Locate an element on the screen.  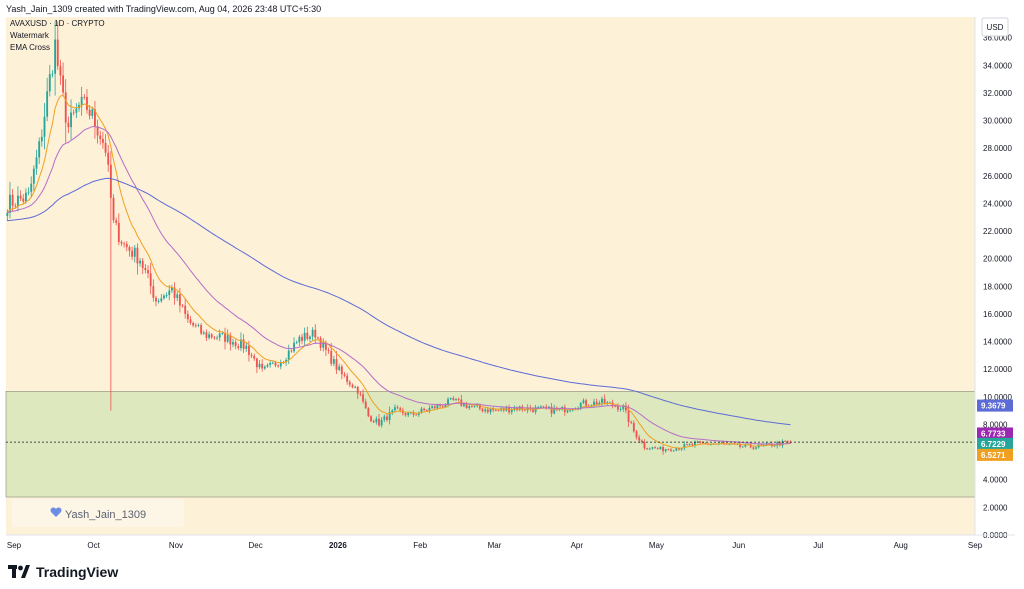
x-tick-label: Aug is located at coordinates (901, 545).